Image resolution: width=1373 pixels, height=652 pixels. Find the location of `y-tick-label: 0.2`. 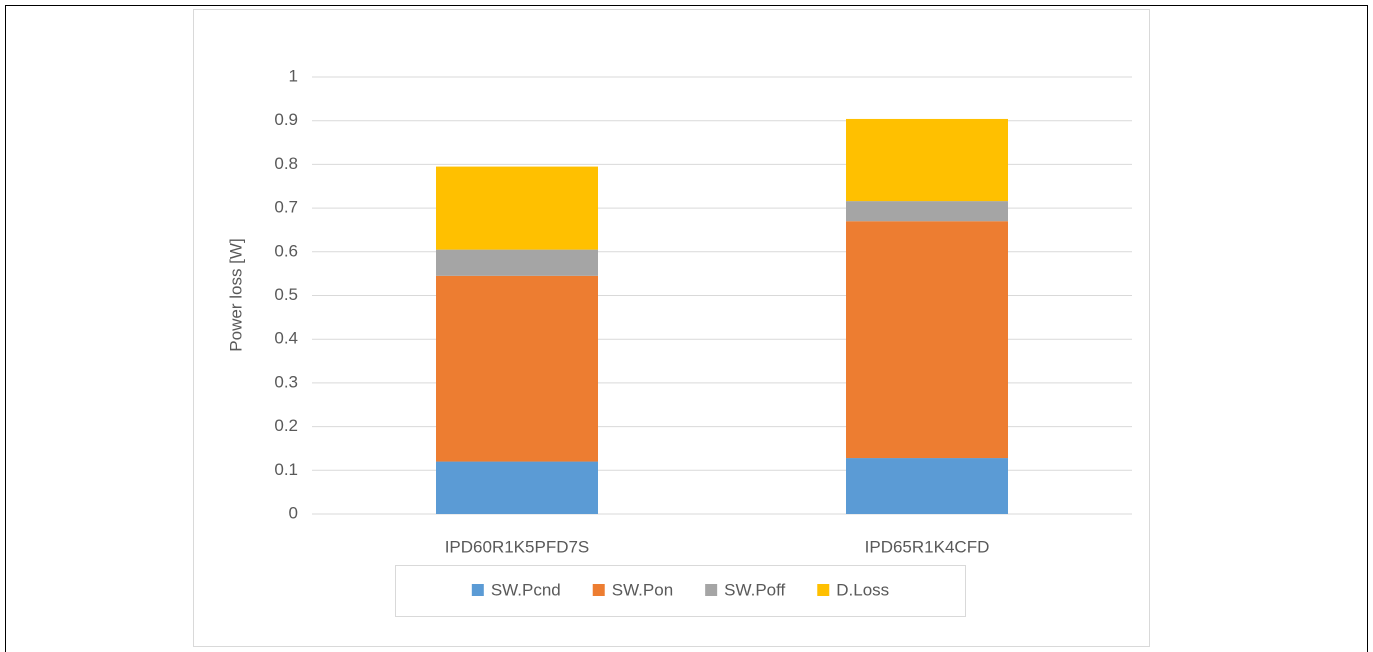

y-tick-label: 0.2 is located at coordinates (286, 425).